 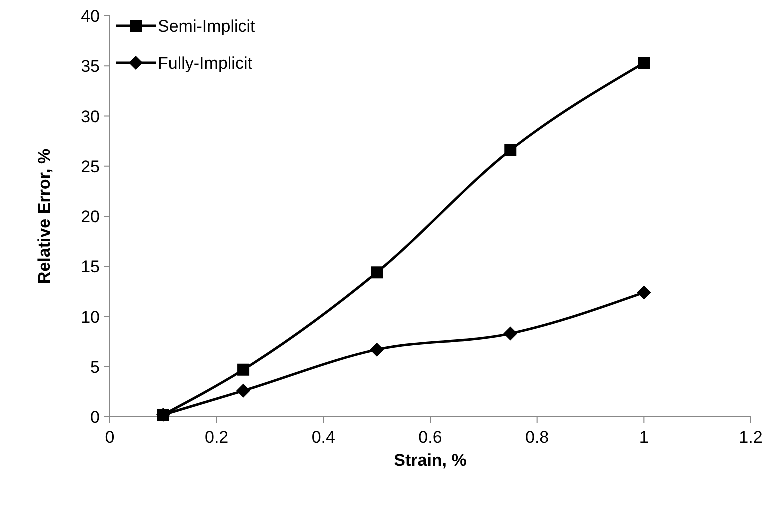 What do you see at coordinates (95, 367) in the screenshot?
I see `y-tick-label: 5` at bounding box center [95, 367].